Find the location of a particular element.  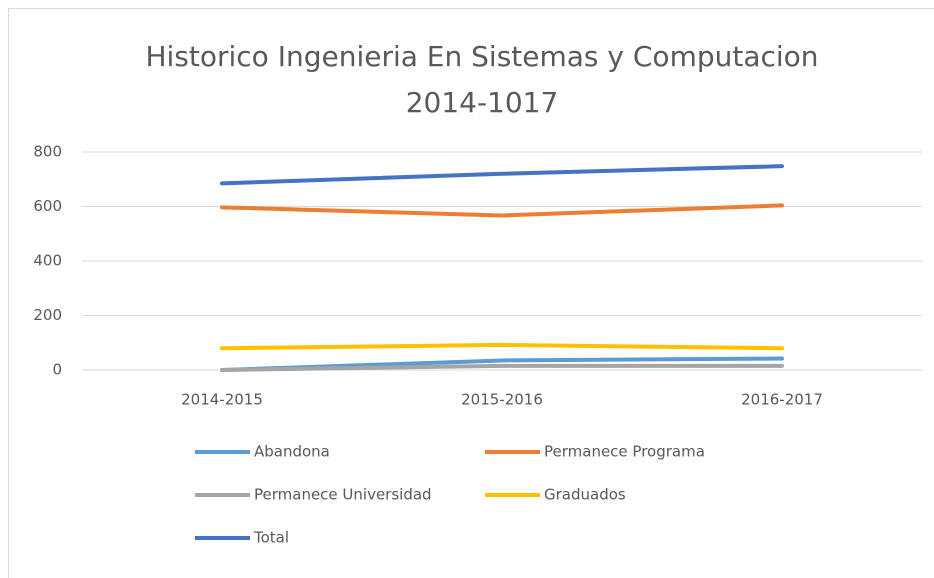

x-tick-label: 2015-2016 is located at coordinates (502, 400).